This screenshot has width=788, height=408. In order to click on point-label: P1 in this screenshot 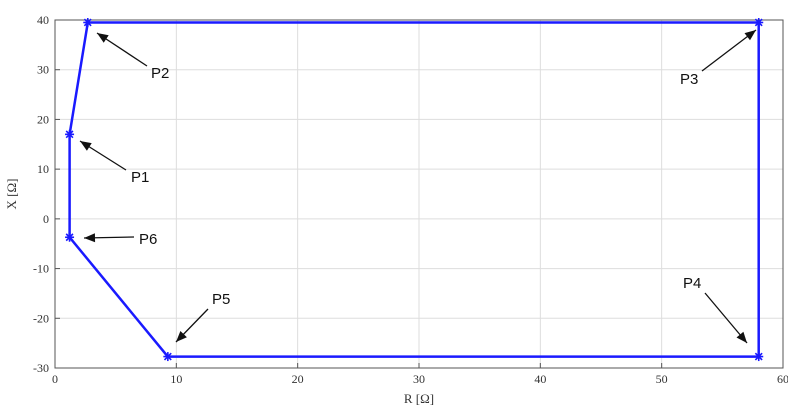, I will do `click(140, 177)`.